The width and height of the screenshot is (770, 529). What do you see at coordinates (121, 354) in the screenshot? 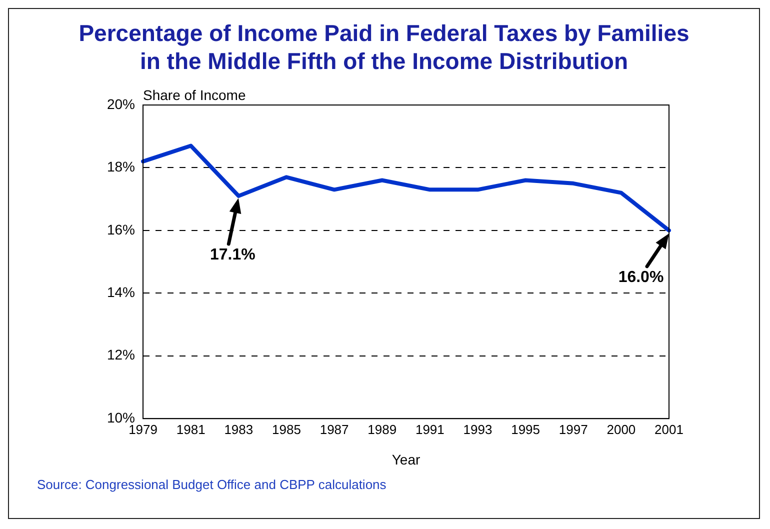
I see `y-tick-label: 12%` at bounding box center [121, 354].